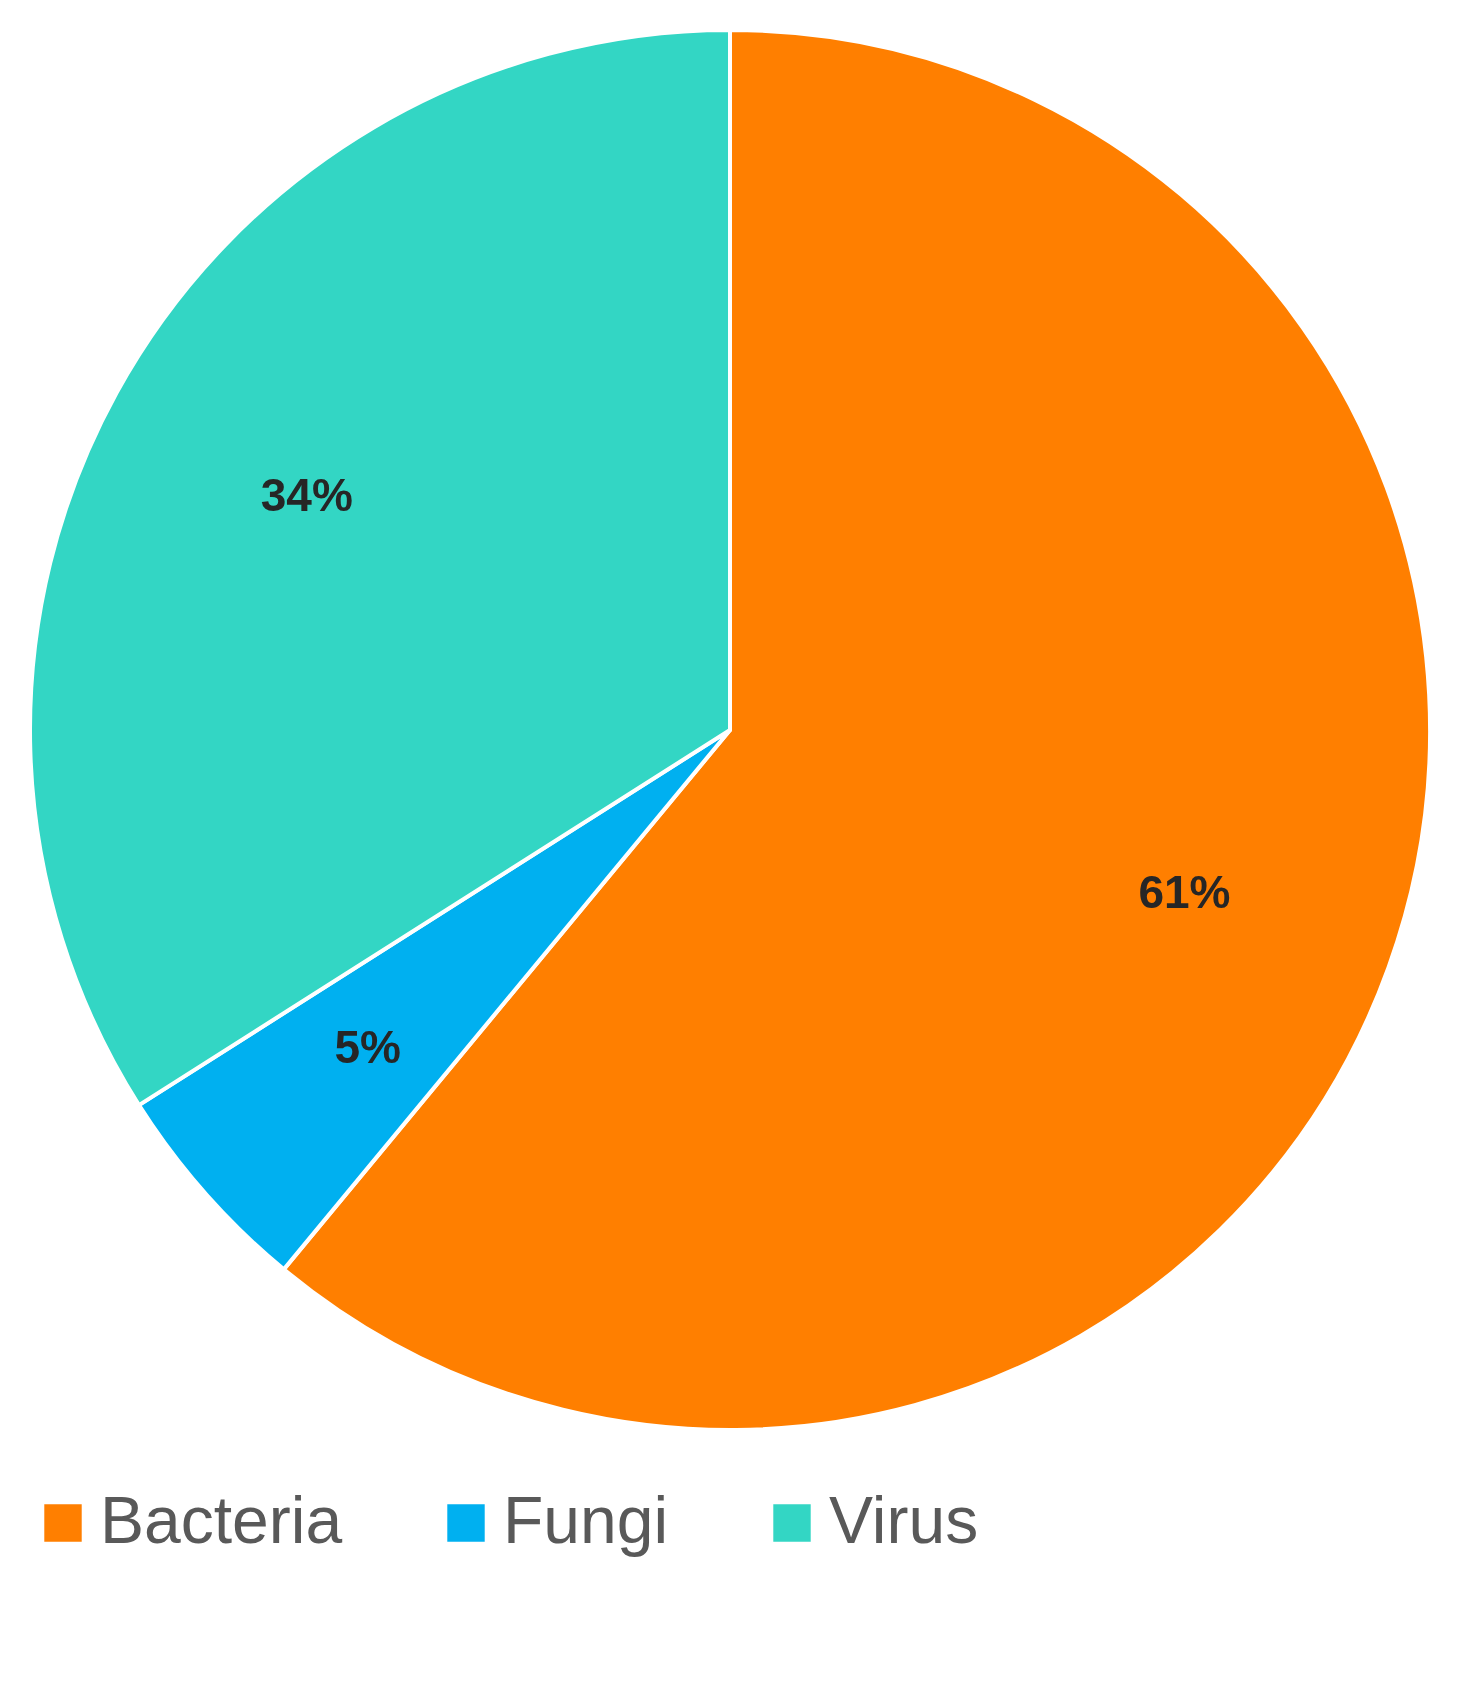 This screenshot has height=1682, width=1466. What do you see at coordinates (367, 1047) in the screenshot?
I see `data-label: 5%` at bounding box center [367, 1047].